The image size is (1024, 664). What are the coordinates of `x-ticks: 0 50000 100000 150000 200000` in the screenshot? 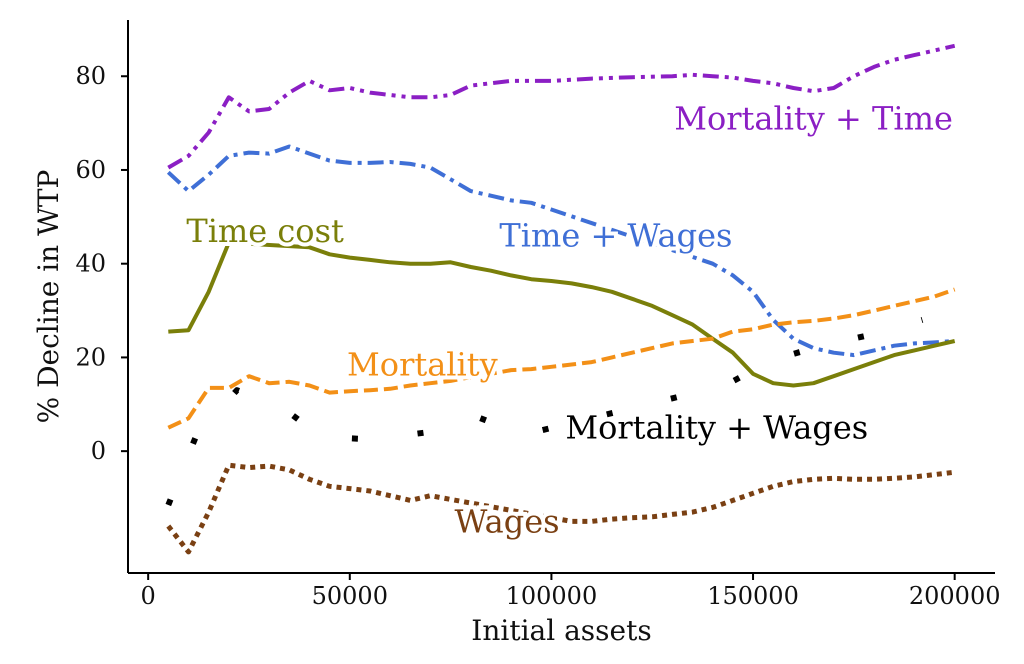 It's located at (571, 591).